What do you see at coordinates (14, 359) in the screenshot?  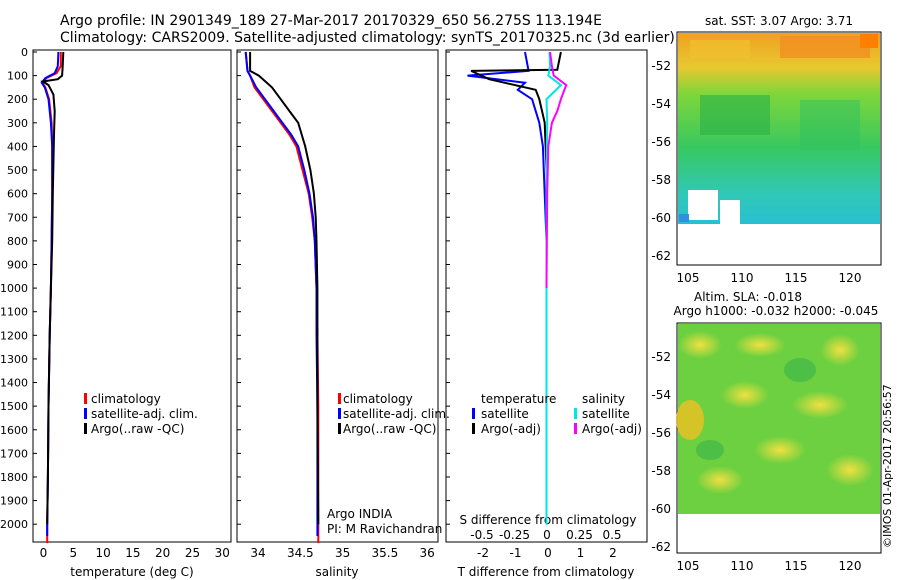 I see `depth-tick-label: 1300` at bounding box center [14, 359].